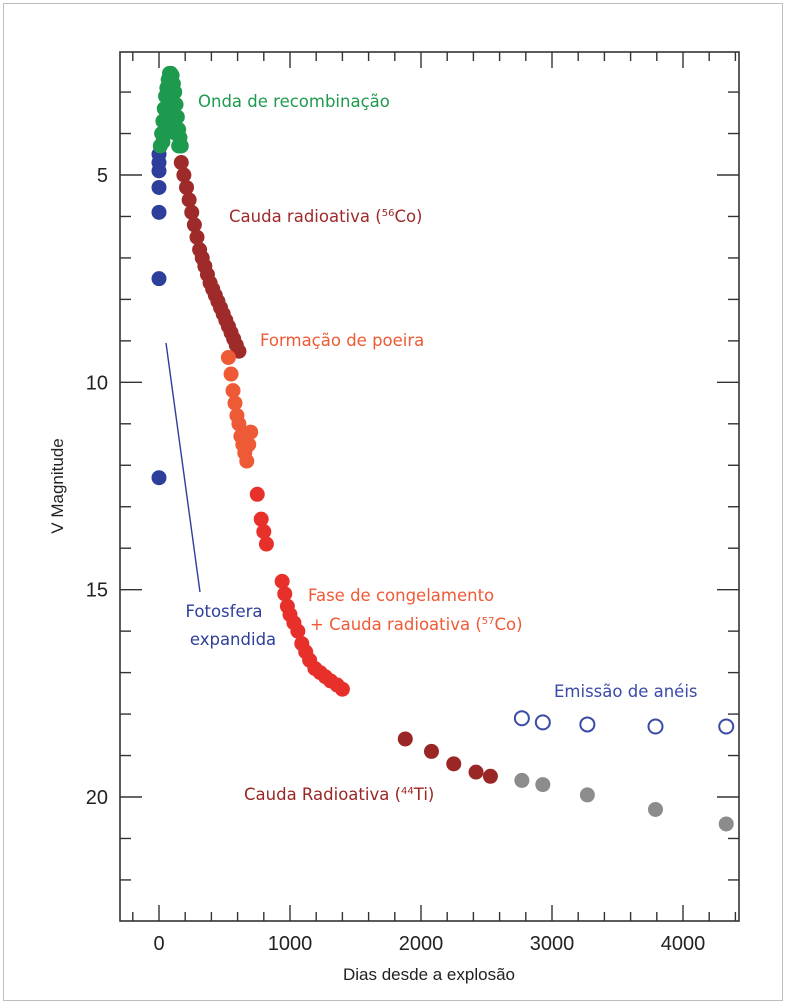 The height and width of the screenshot is (1006, 788). What do you see at coordinates (57, 485) in the screenshot?
I see `y-axis-title: V Magnitude` at bounding box center [57, 485].